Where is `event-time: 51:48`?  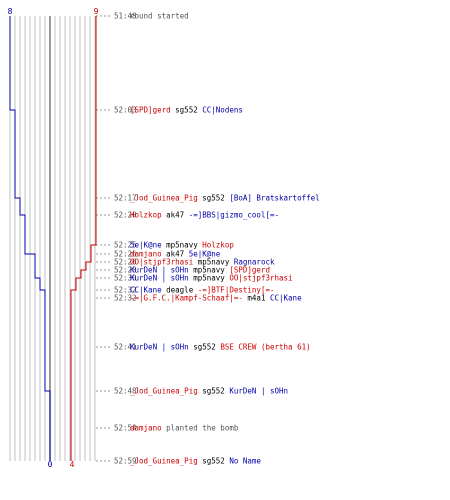
event-time: 51:48 is located at coordinates (125, 16).